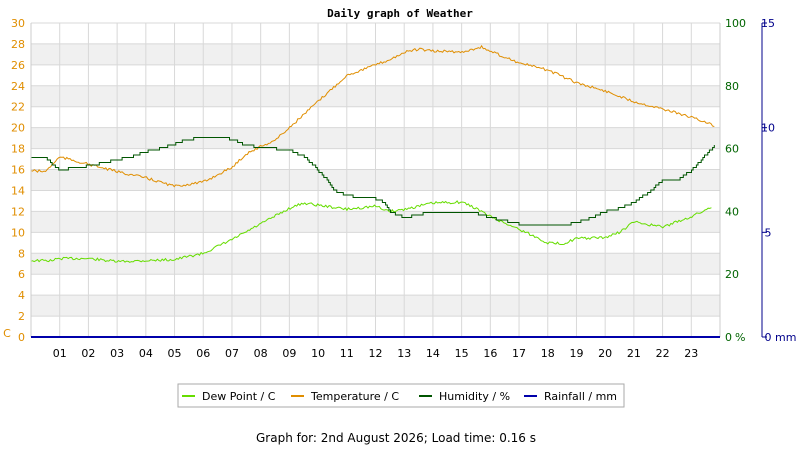 The height and width of the screenshot is (450, 800). I want to click on rainfall-tick-label: 5, so click(768, 232).